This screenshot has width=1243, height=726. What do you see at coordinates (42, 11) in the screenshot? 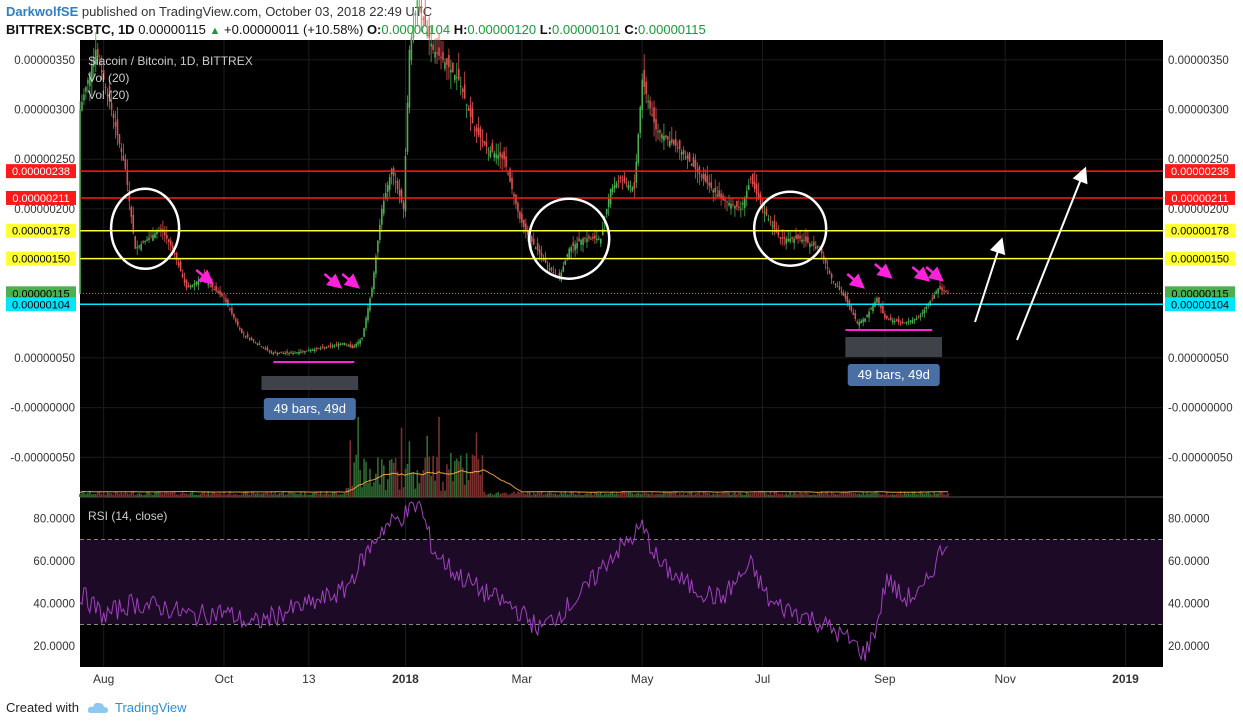
I see `author-link: DarkwolfSE` at bounding box center [42, 11].